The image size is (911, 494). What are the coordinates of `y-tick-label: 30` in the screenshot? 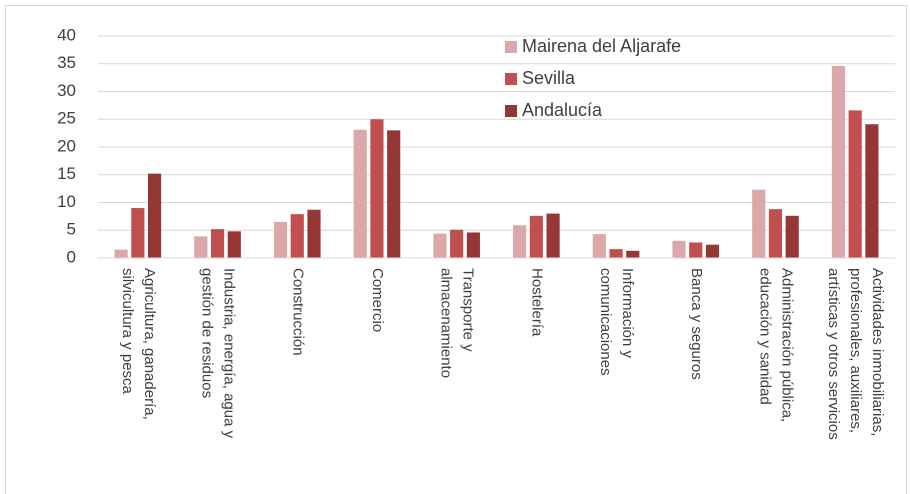 It's located at (66, 90).